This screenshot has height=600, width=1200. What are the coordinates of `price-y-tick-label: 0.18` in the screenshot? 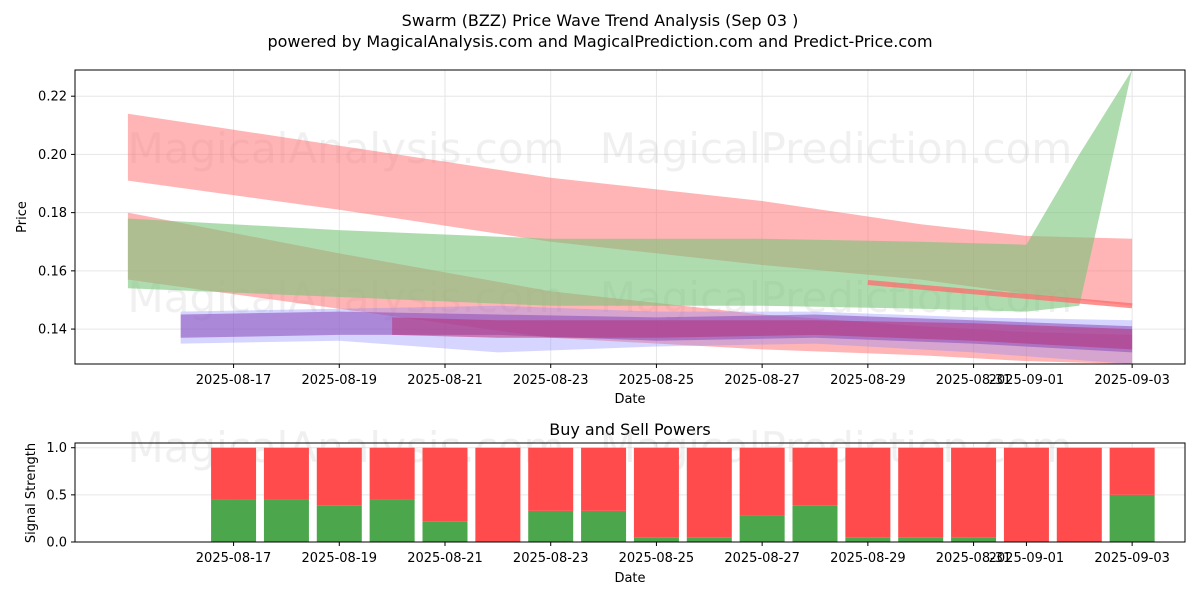 It's located at (52, 213).